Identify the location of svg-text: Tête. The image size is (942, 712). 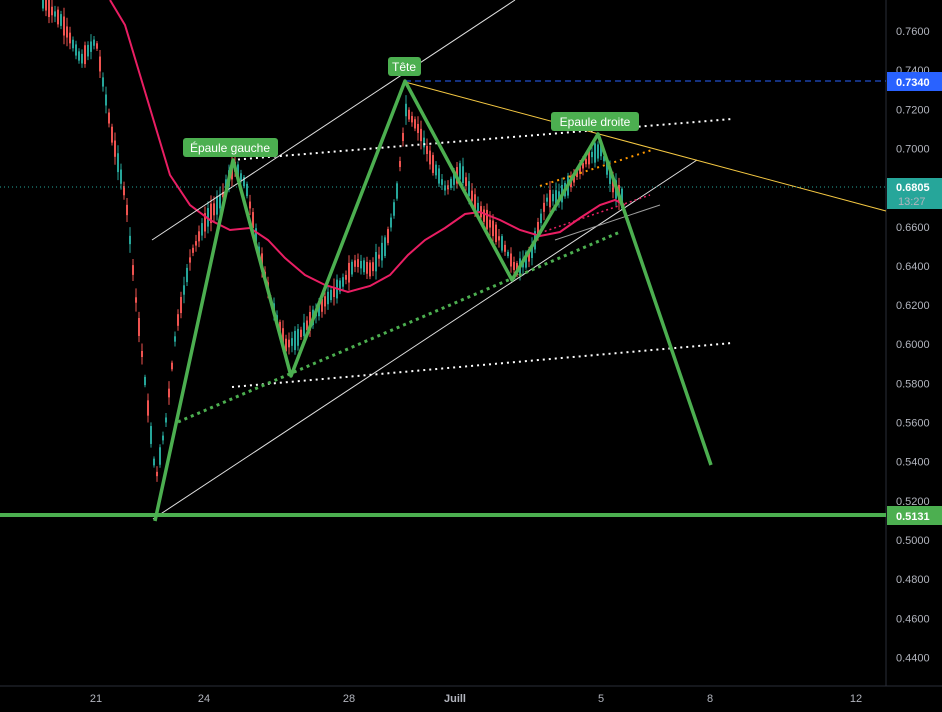
(404, 67).